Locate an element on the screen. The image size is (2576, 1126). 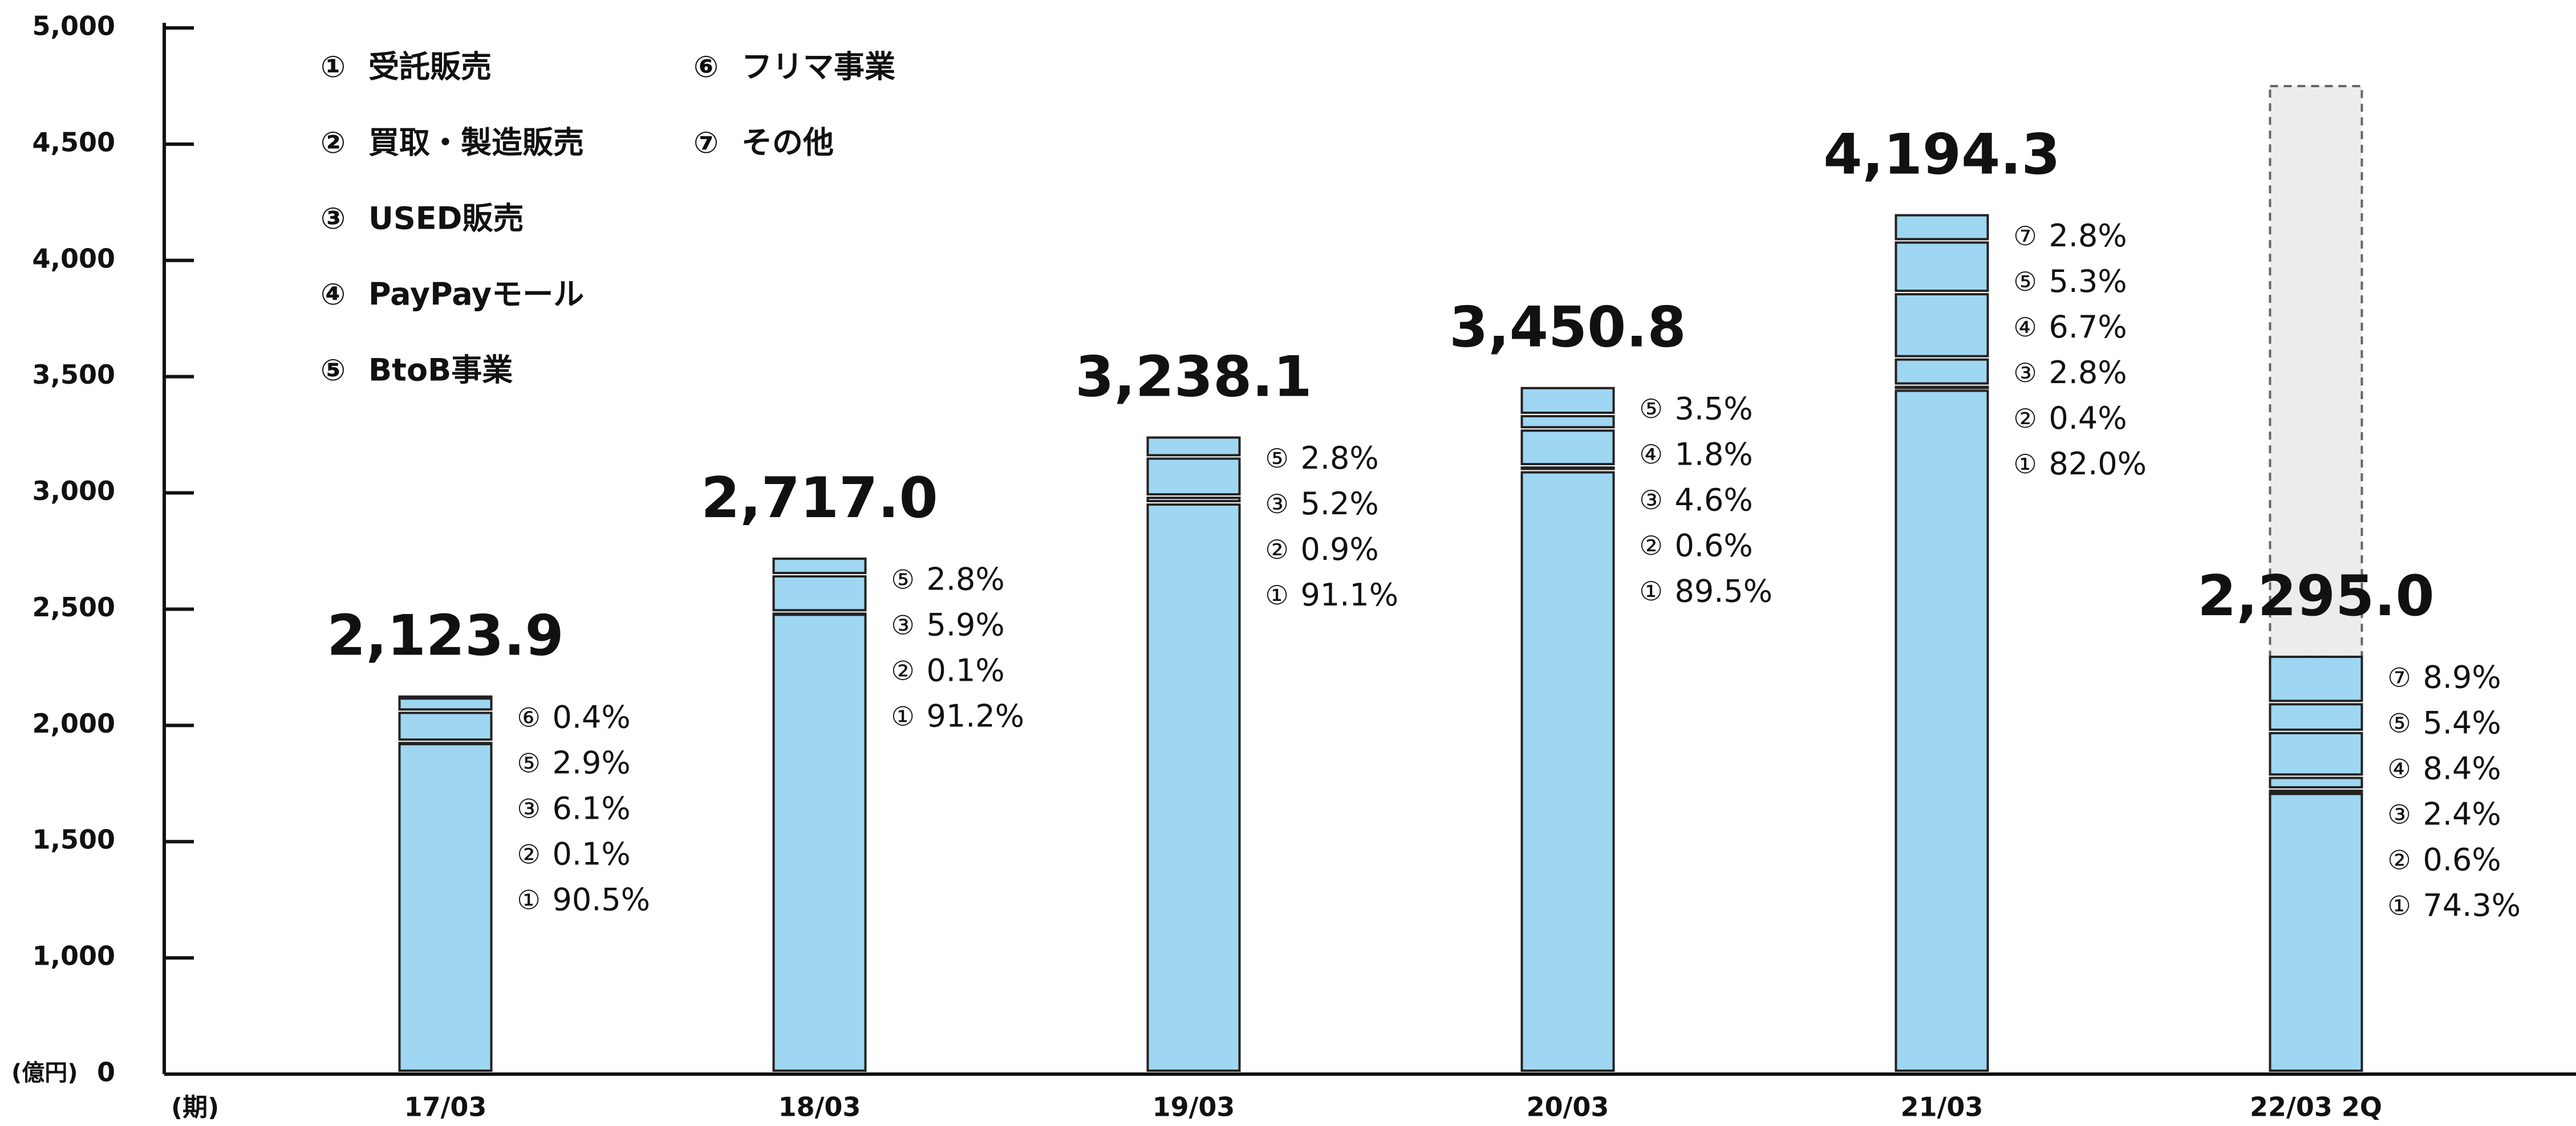
y-tick-label: 4,500 is located at coordinates (73, 142).